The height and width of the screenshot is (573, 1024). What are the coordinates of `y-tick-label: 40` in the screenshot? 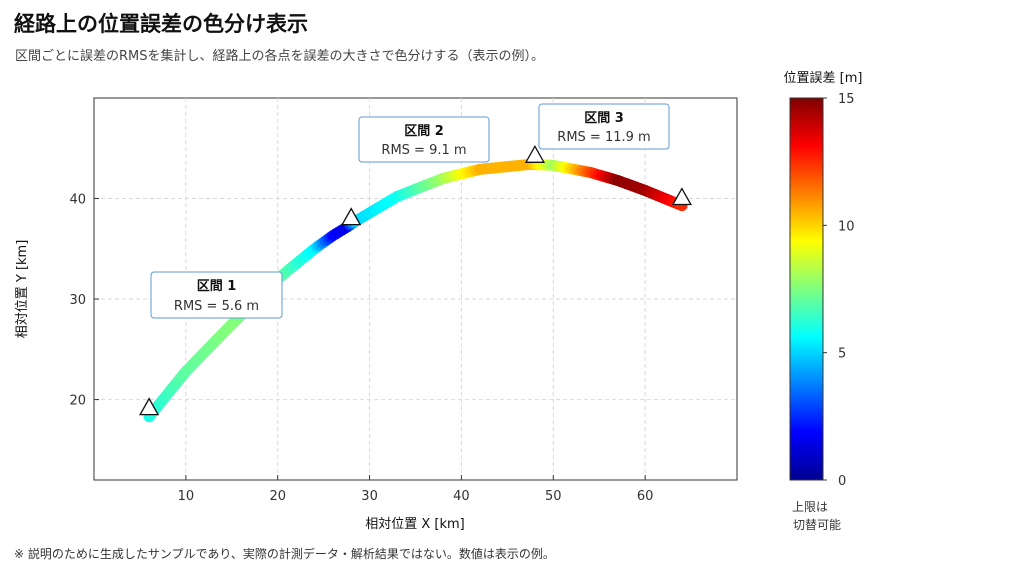 It's located at (77, 200).